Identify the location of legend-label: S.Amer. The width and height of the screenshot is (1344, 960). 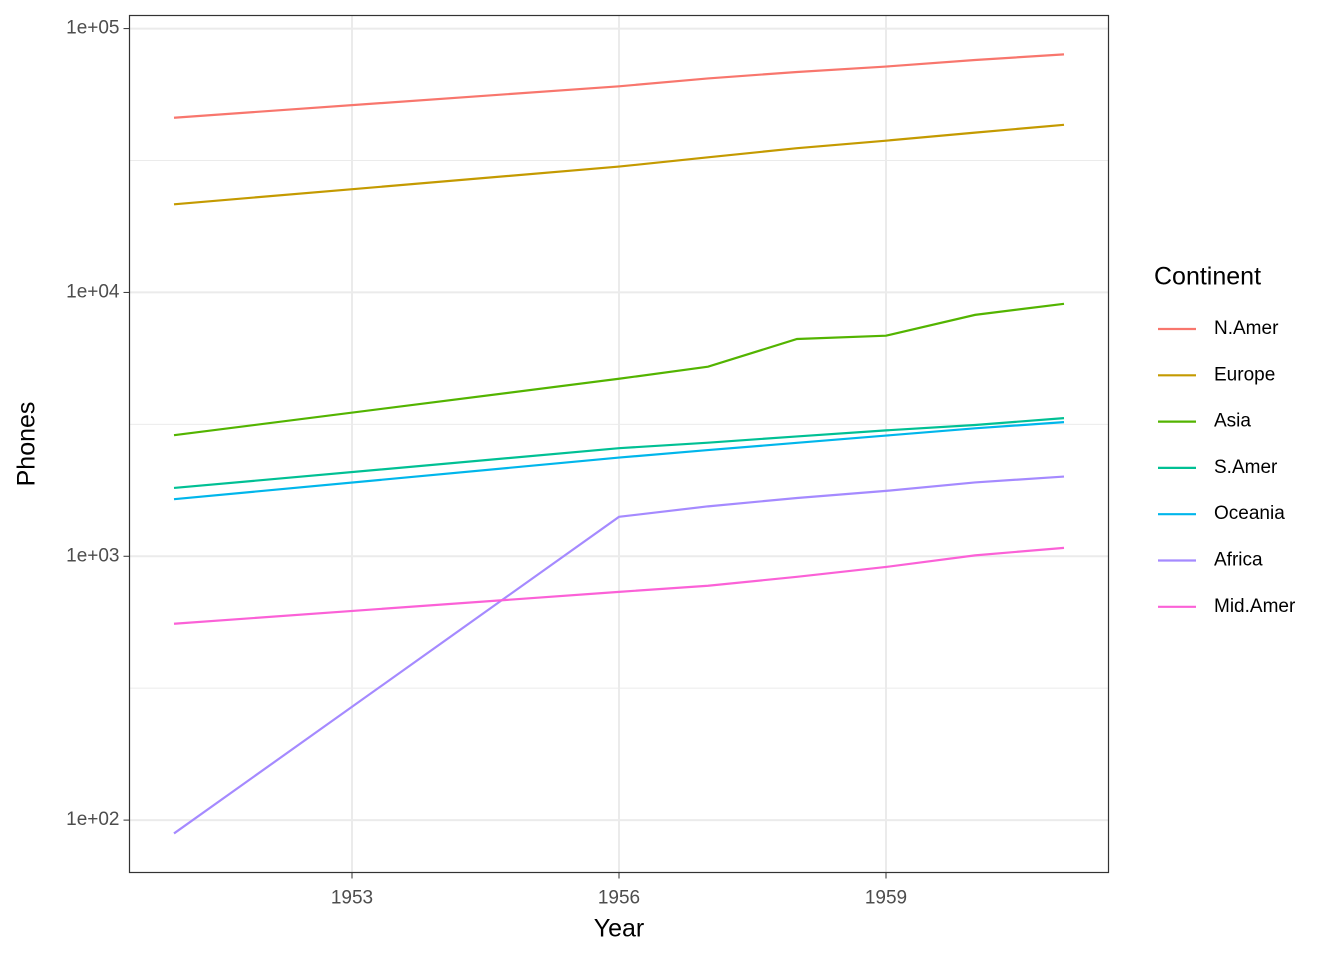
(1246, 467).